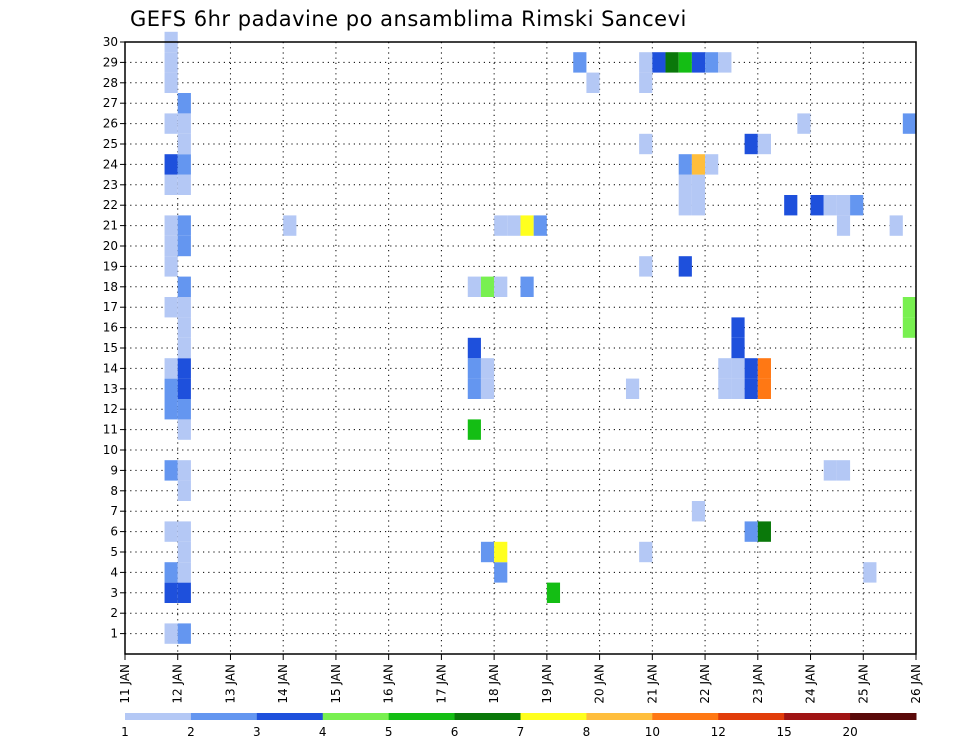  What do you see at coordinates (114, 572) in the screenshot?
I see `y-tick-label: 4` at bounding box center [114, 572].